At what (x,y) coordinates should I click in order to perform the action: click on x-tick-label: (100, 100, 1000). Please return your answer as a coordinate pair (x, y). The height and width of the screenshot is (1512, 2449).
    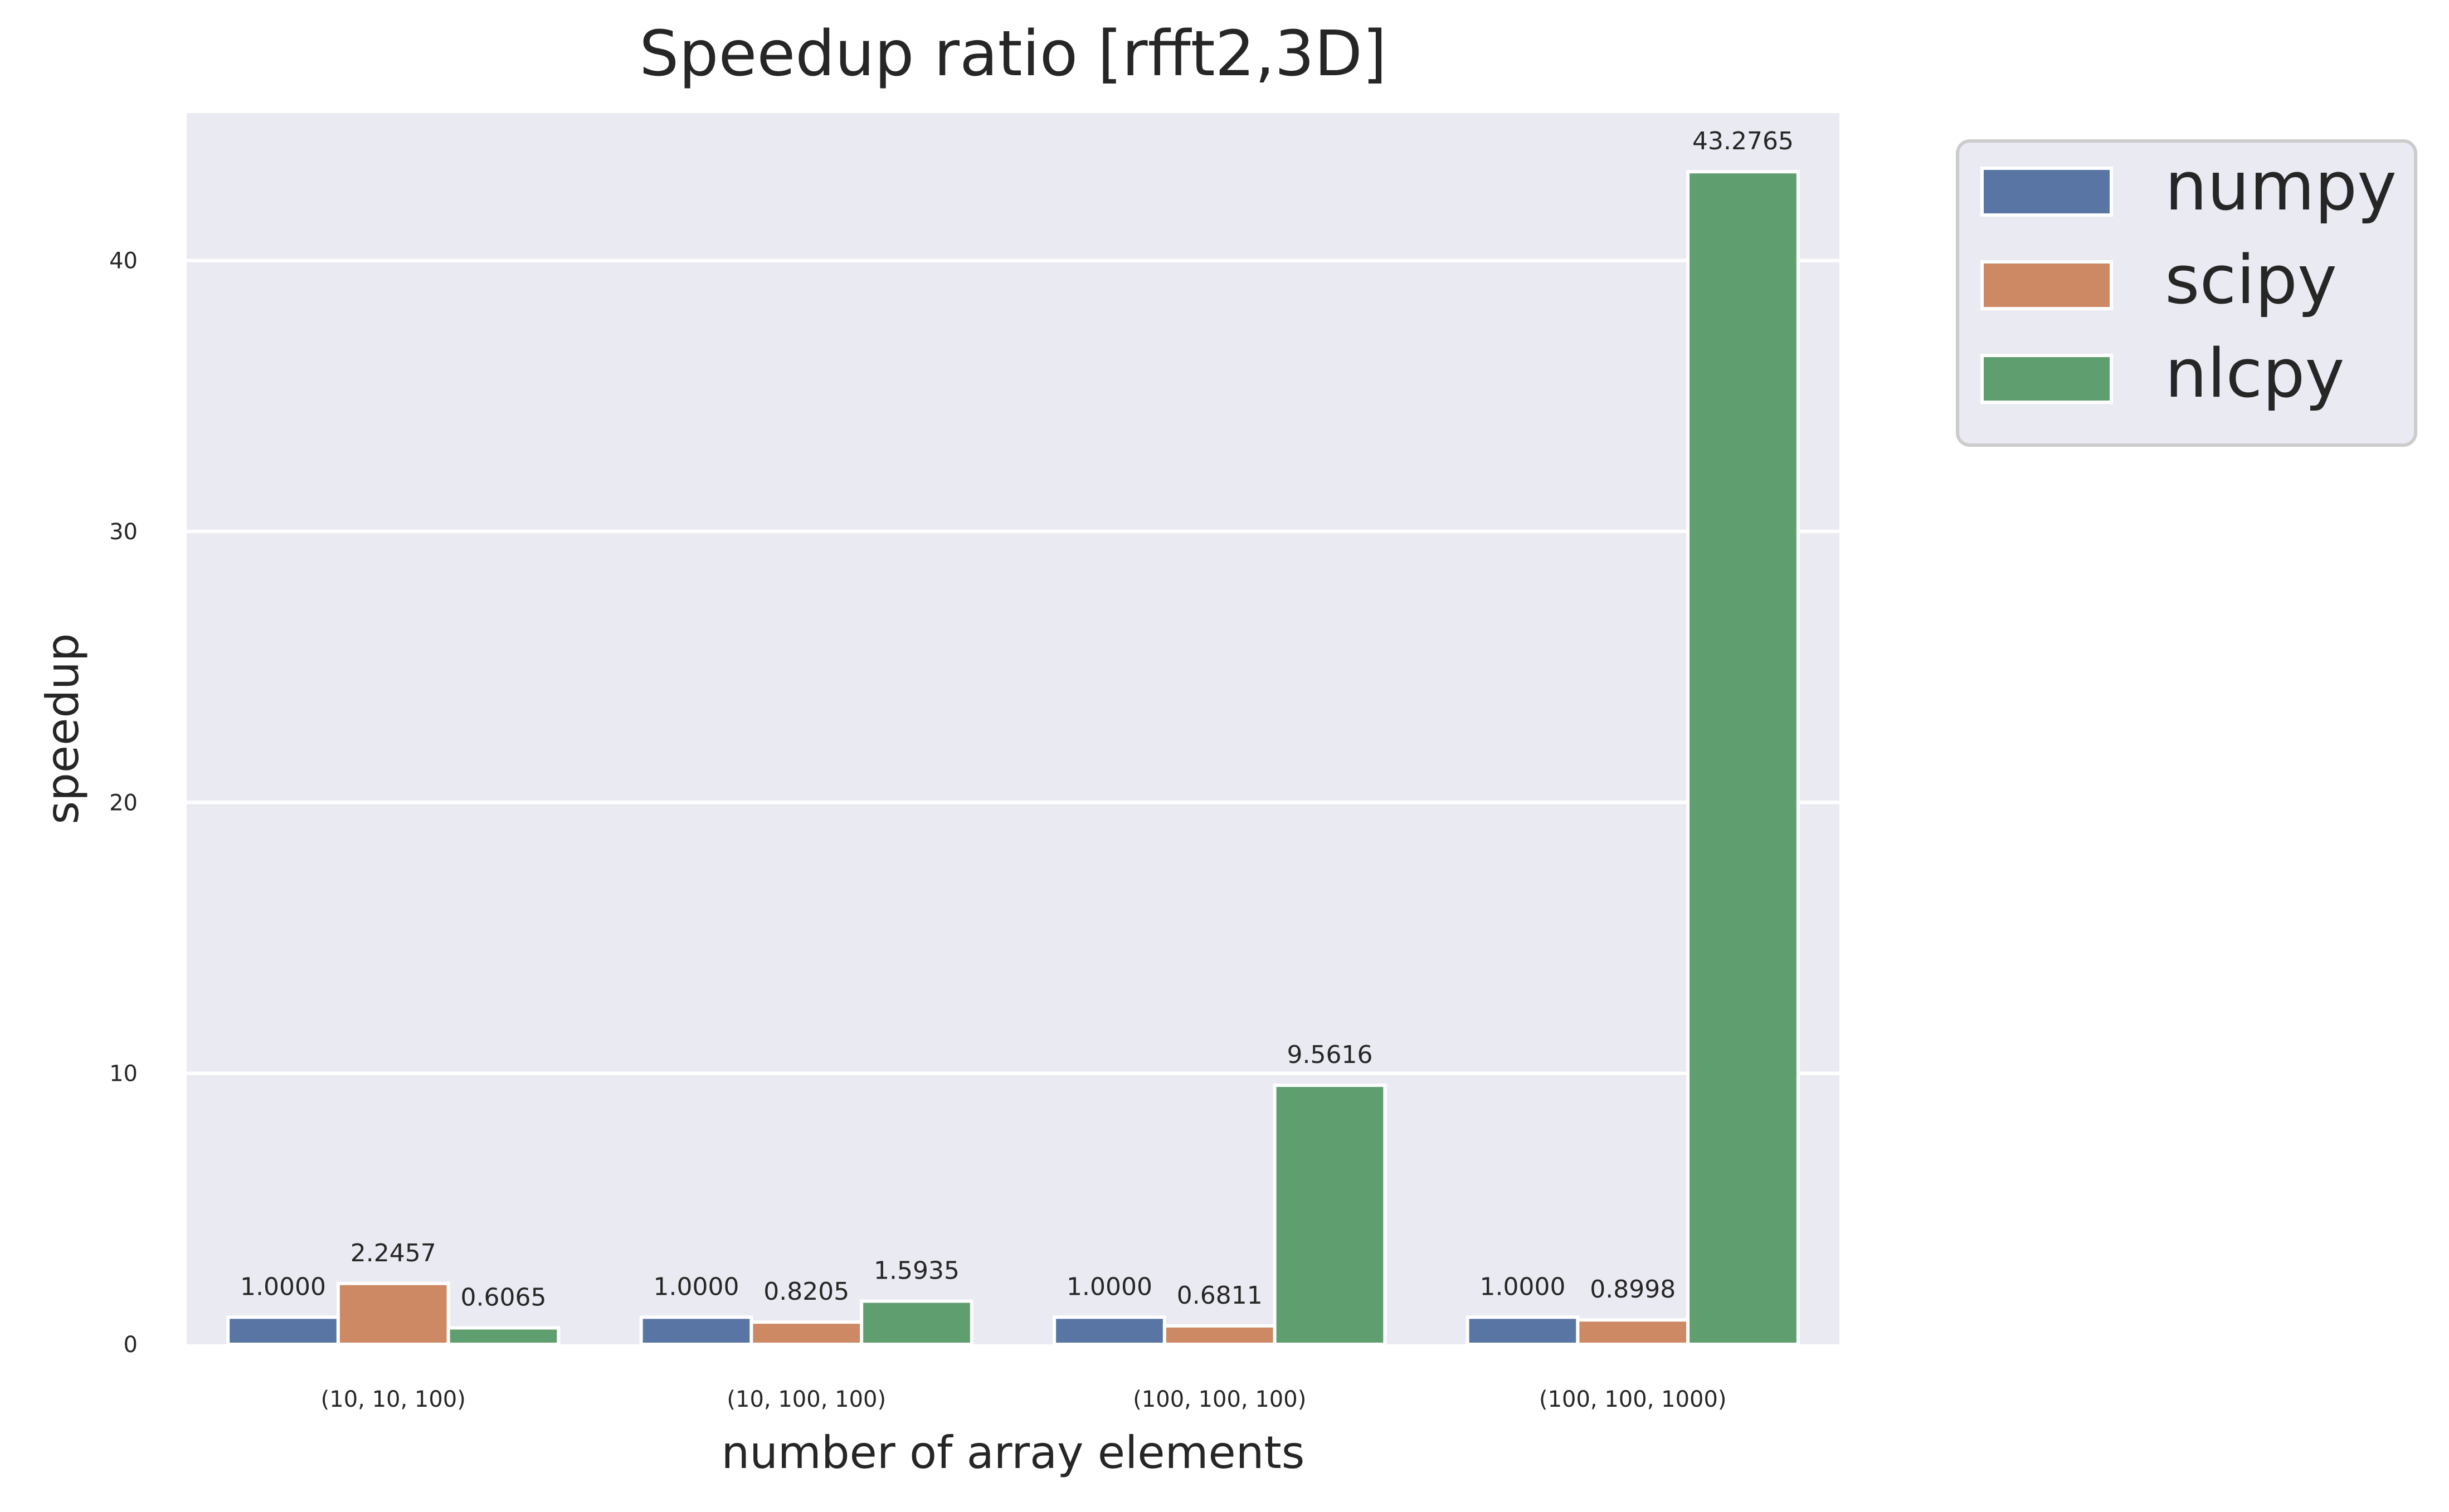
    Looking at the image, I should click on (1633, 1399).